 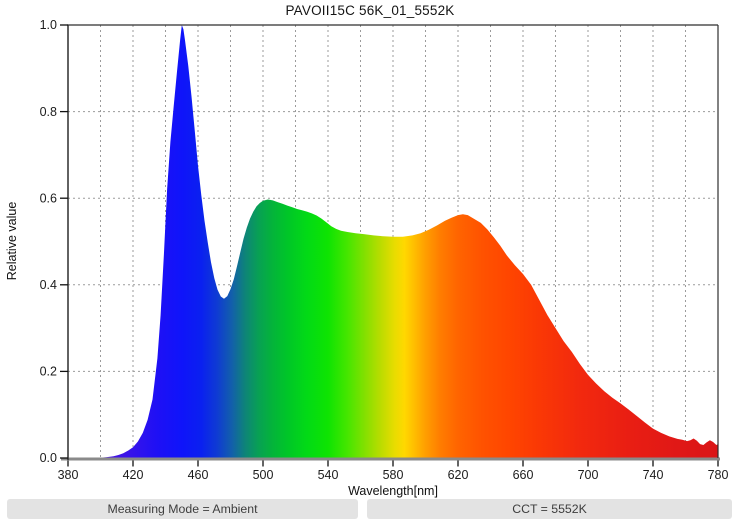 I want to click on cct-badge: CCT = 5552K, so click(x=549, y=509).